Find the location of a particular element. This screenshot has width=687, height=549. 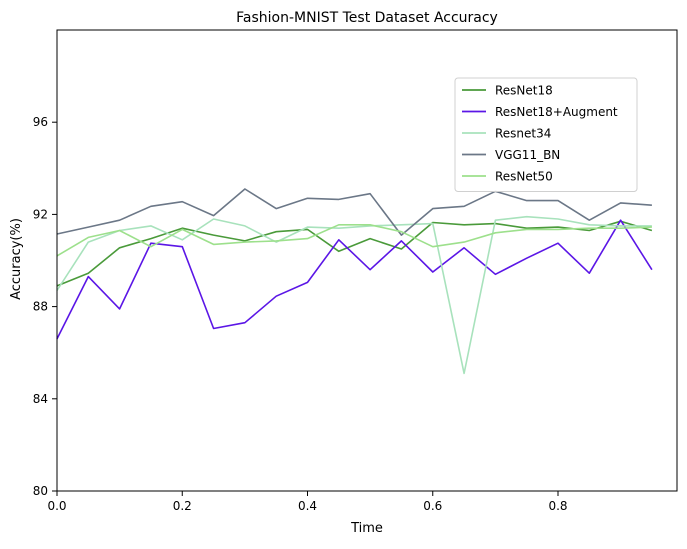

x-axis-label: Time is located at coordinates (366, 528).